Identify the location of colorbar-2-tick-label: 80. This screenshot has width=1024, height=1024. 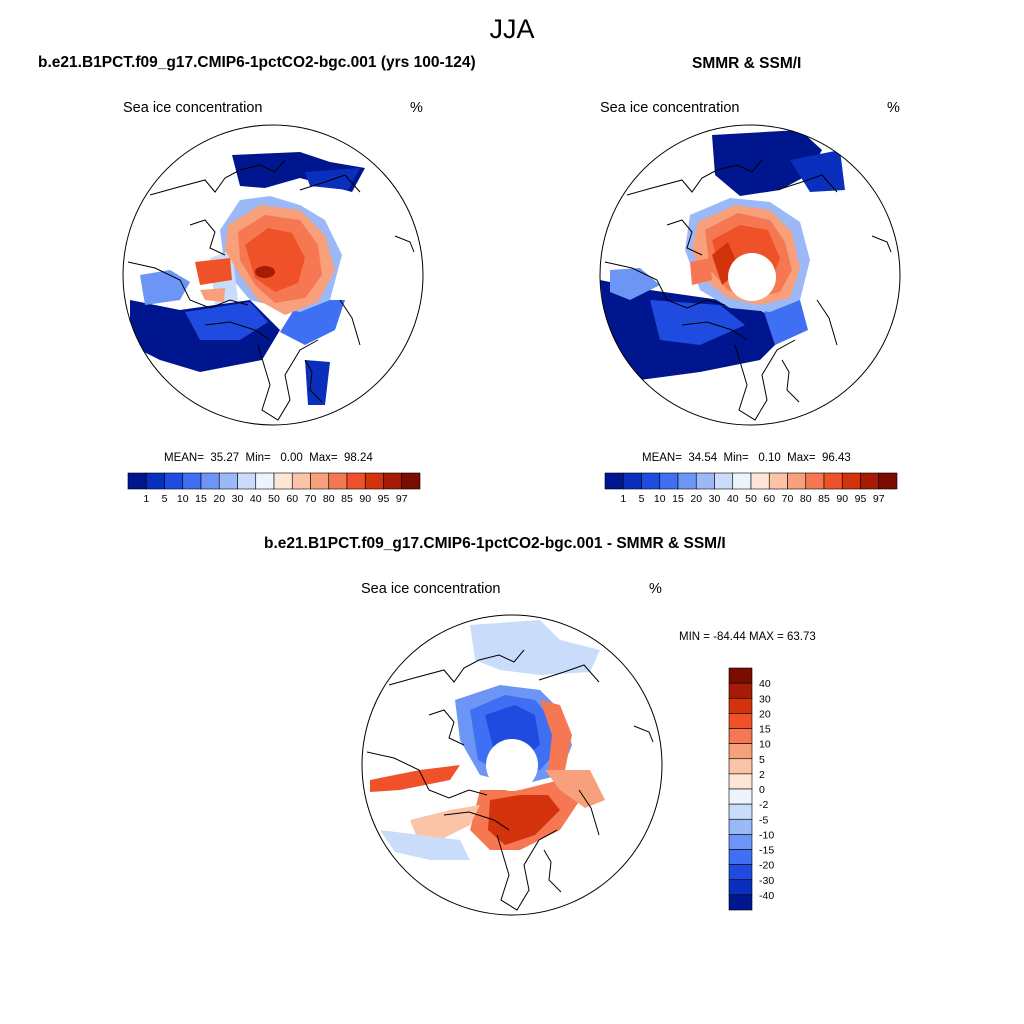
(806, 499).